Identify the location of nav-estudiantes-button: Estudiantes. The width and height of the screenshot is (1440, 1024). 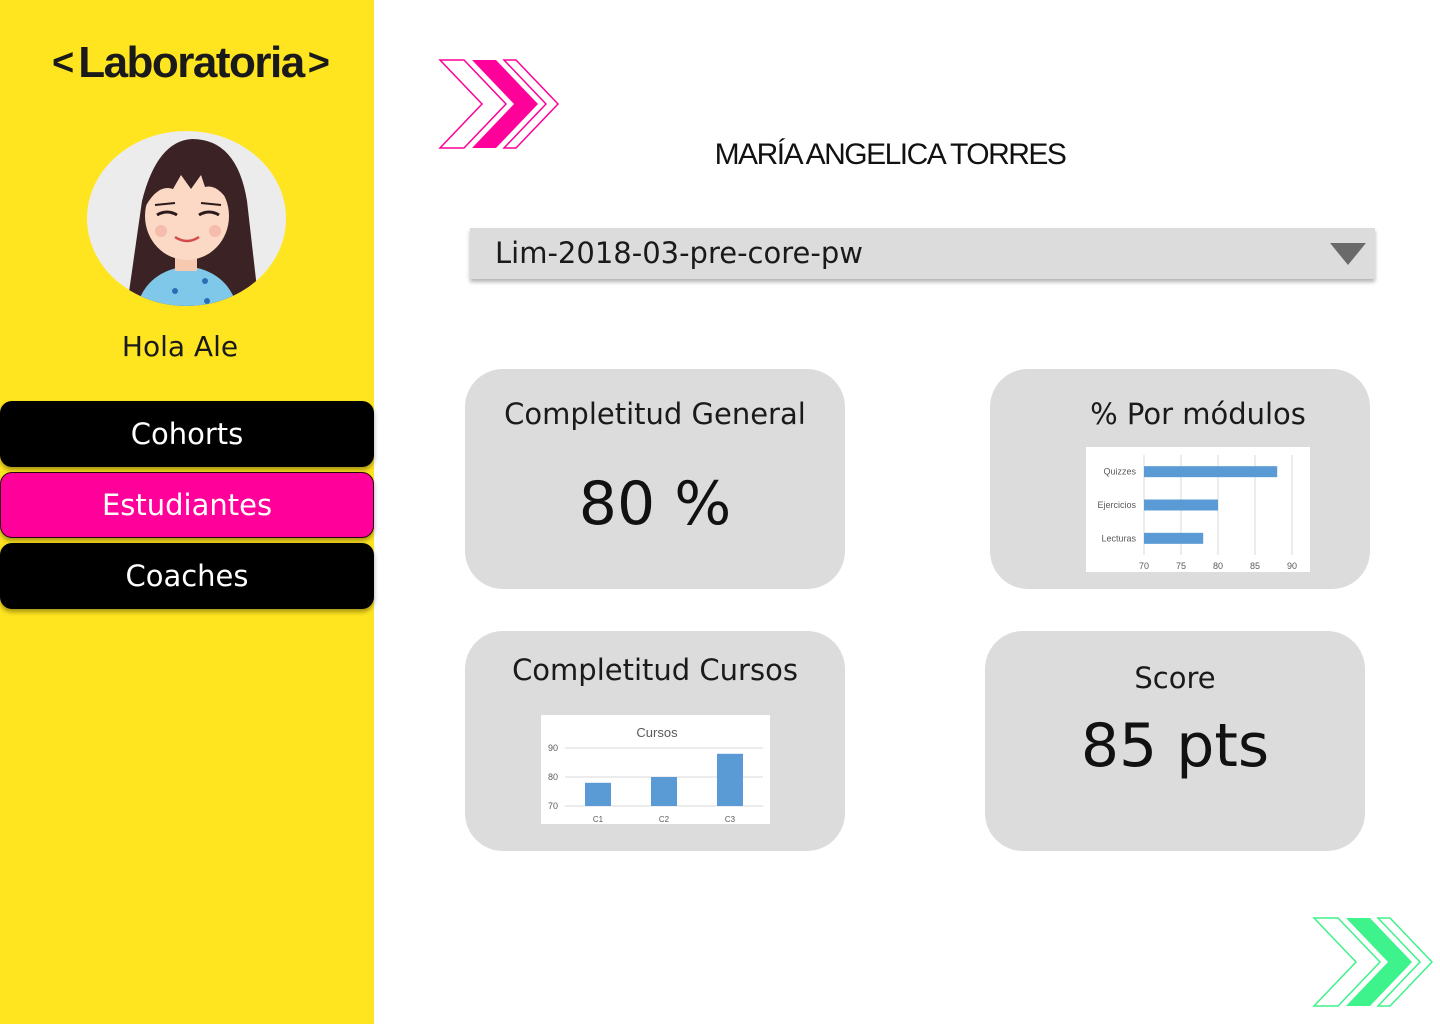
(187, 505).